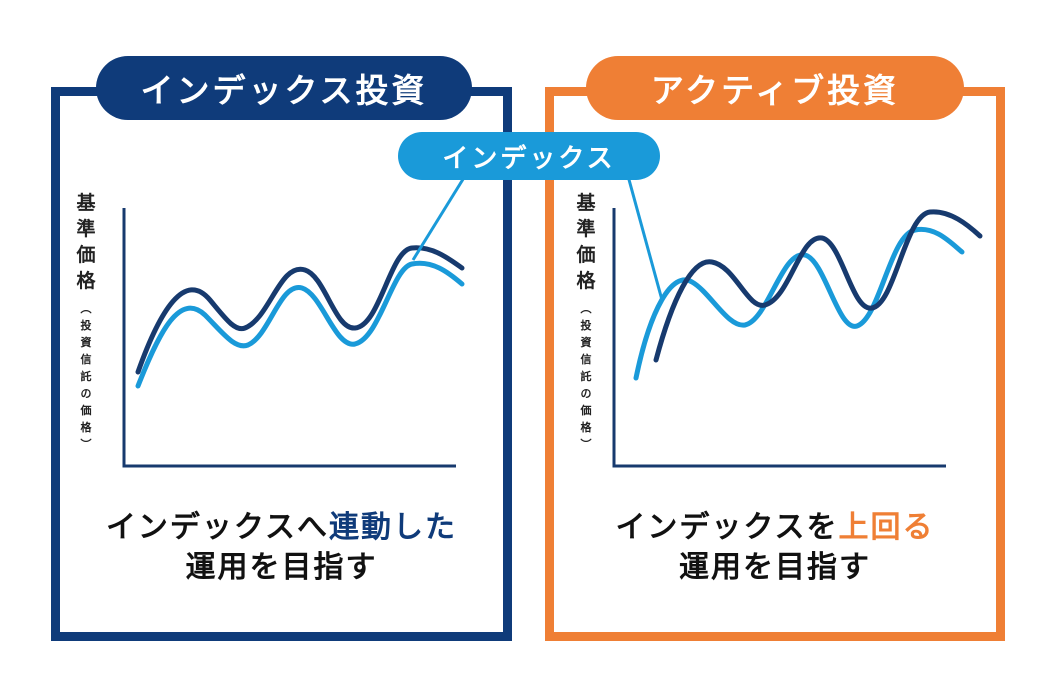 The width and height of the screenshot is (1058, 694). I want to click on left-fund-line, so click(300, 310).